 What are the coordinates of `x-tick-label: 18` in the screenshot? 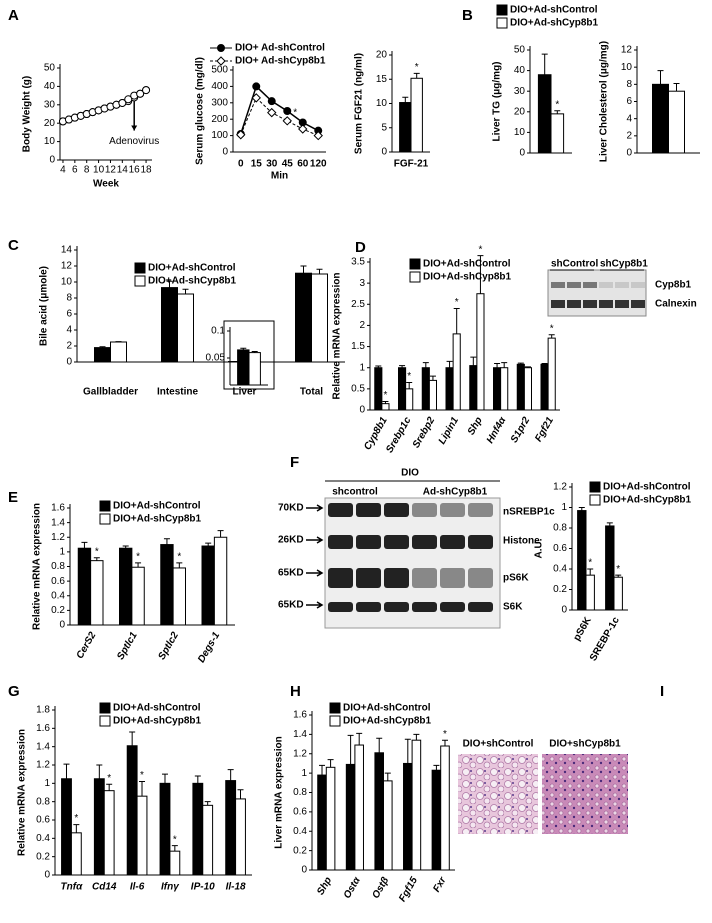 It's located at (147, 170).